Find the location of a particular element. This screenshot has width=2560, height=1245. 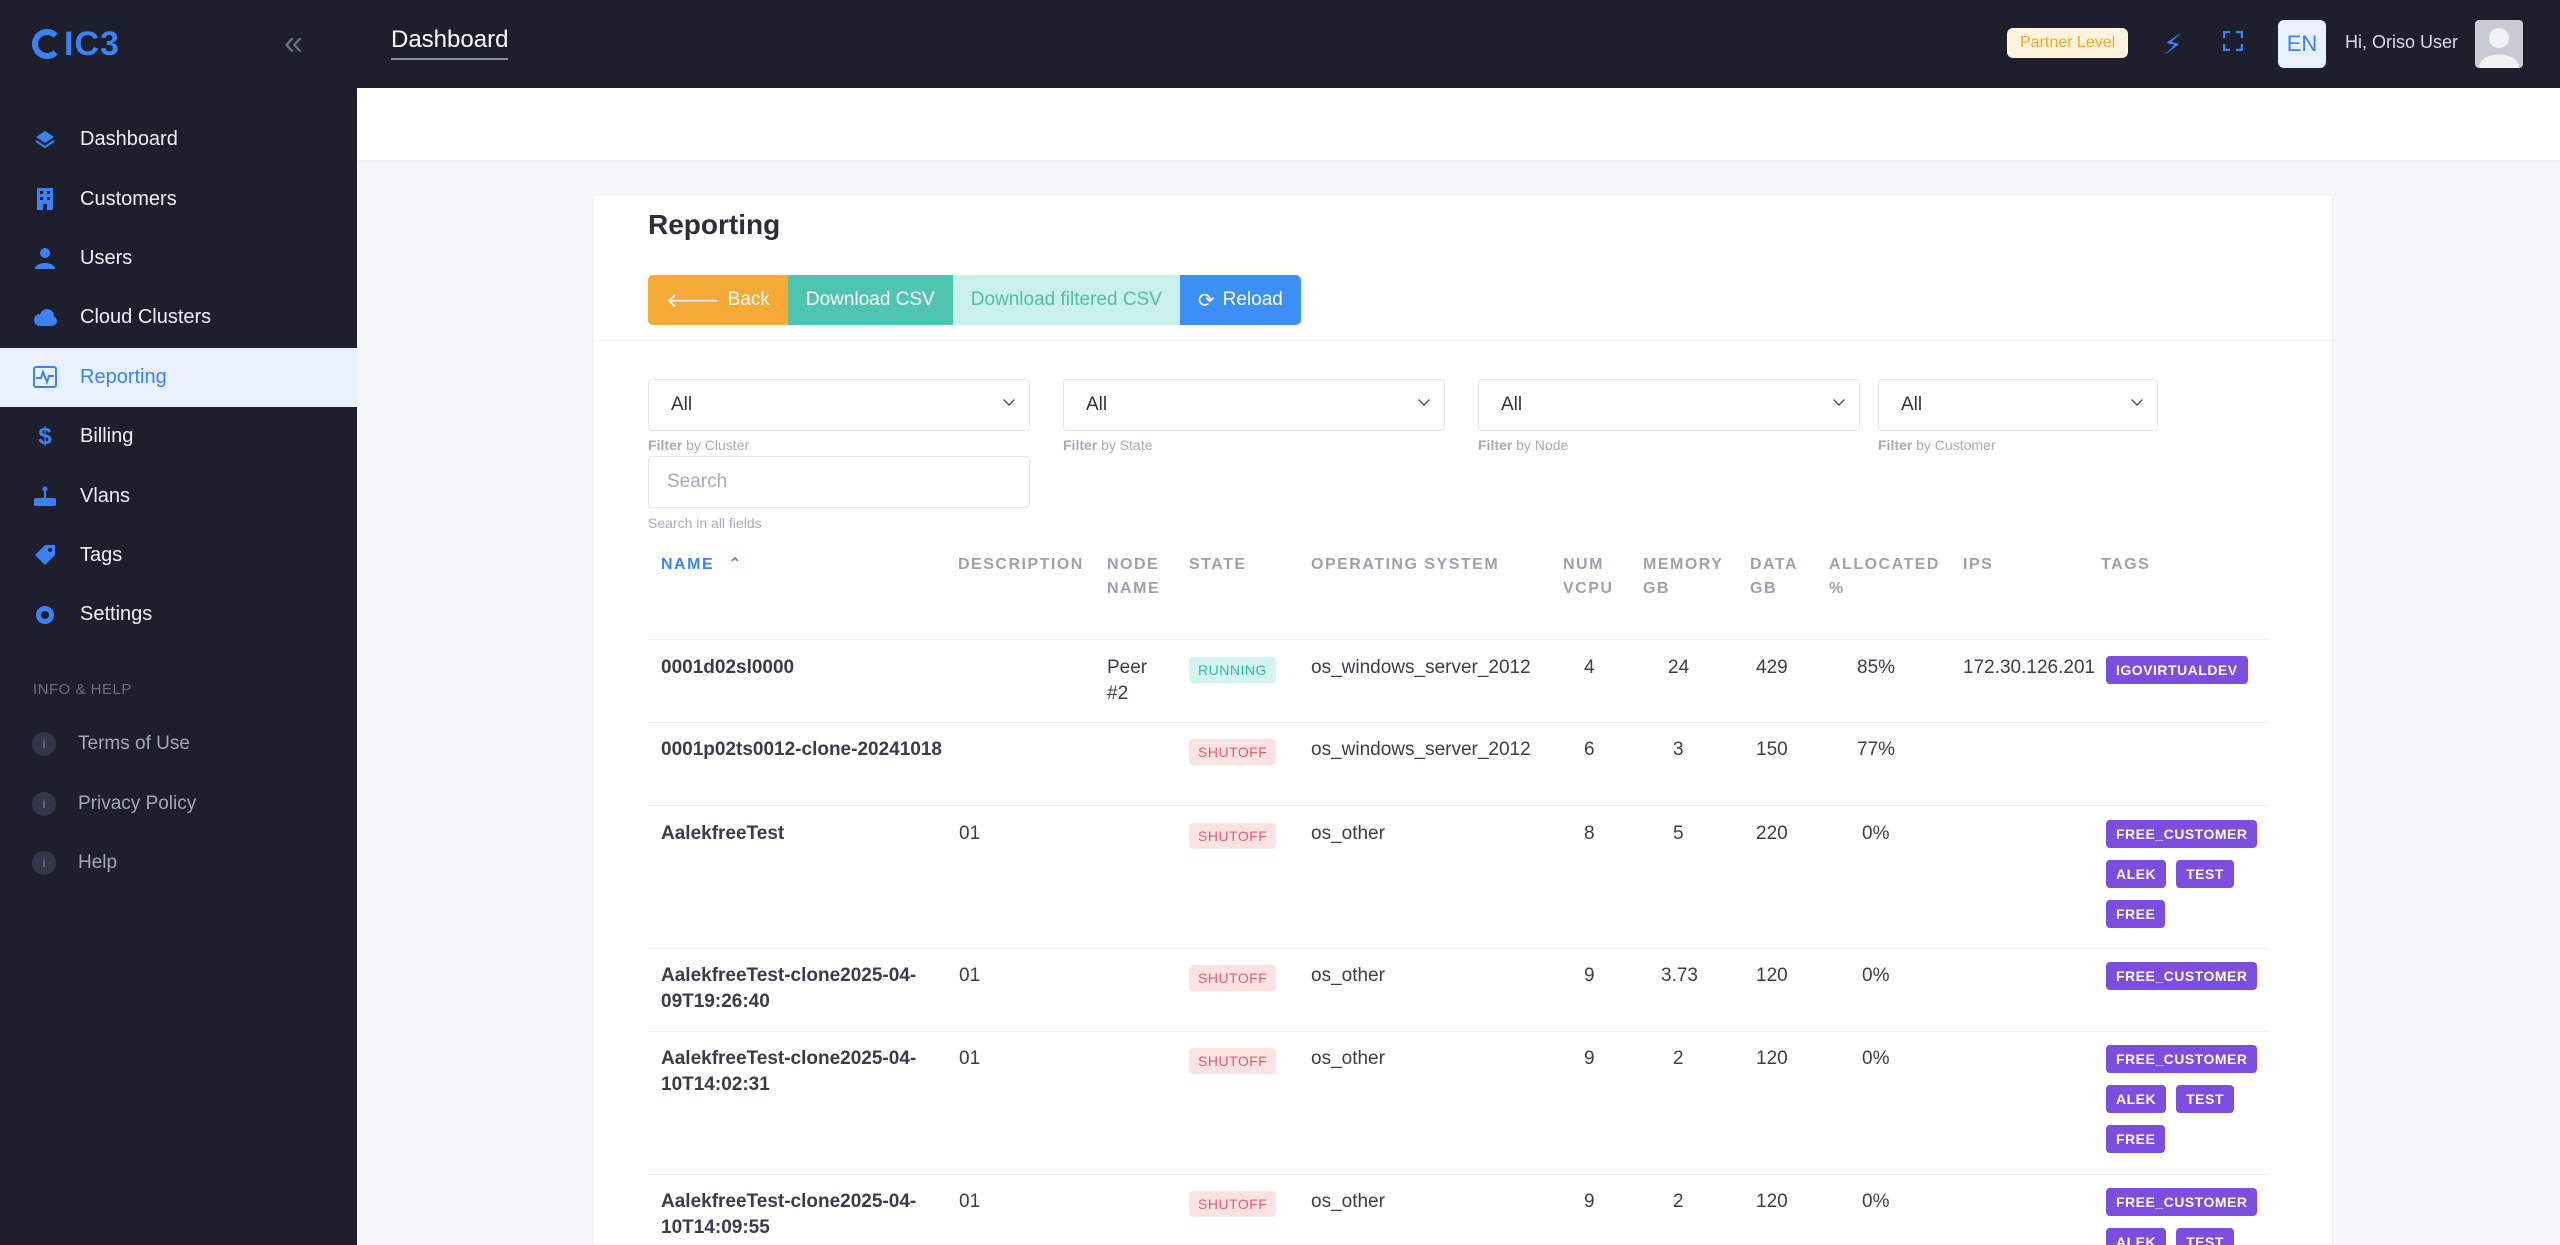

cell-tags: FREE_CUSTOMER ALEK TEST is located at coordinates (2191, 1216).